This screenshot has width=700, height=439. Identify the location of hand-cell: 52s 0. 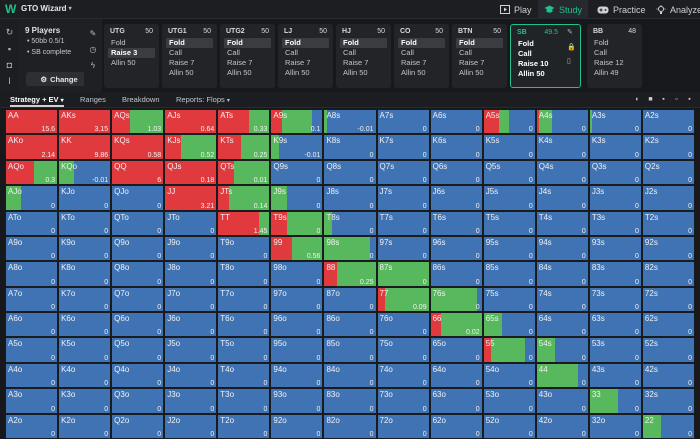
(668, 350).